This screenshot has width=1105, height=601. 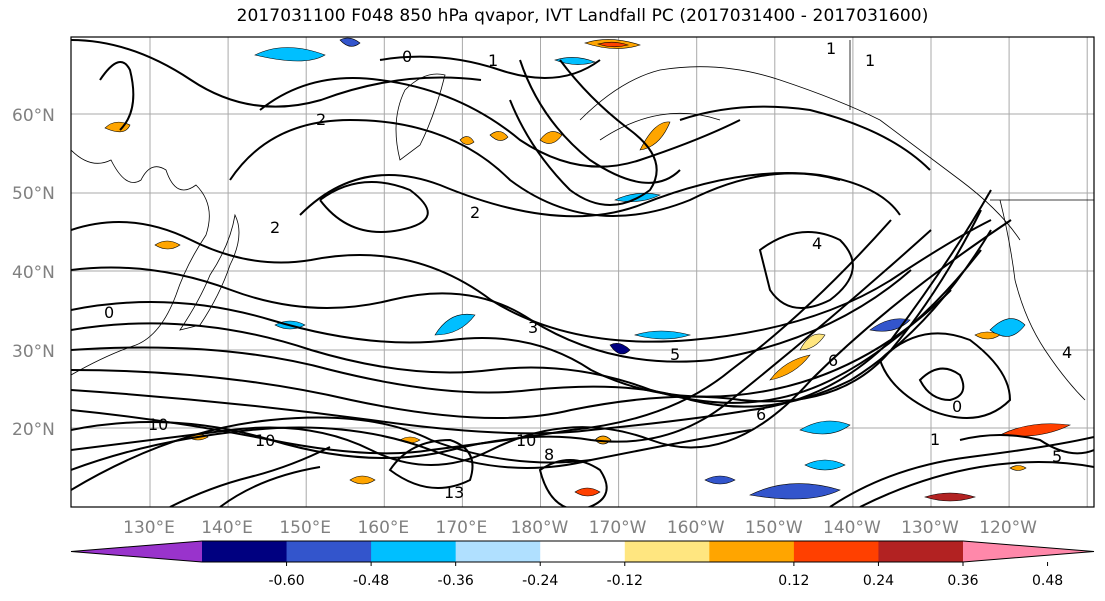 I want to click on contour-label: 13, so click(x=454, y=492).